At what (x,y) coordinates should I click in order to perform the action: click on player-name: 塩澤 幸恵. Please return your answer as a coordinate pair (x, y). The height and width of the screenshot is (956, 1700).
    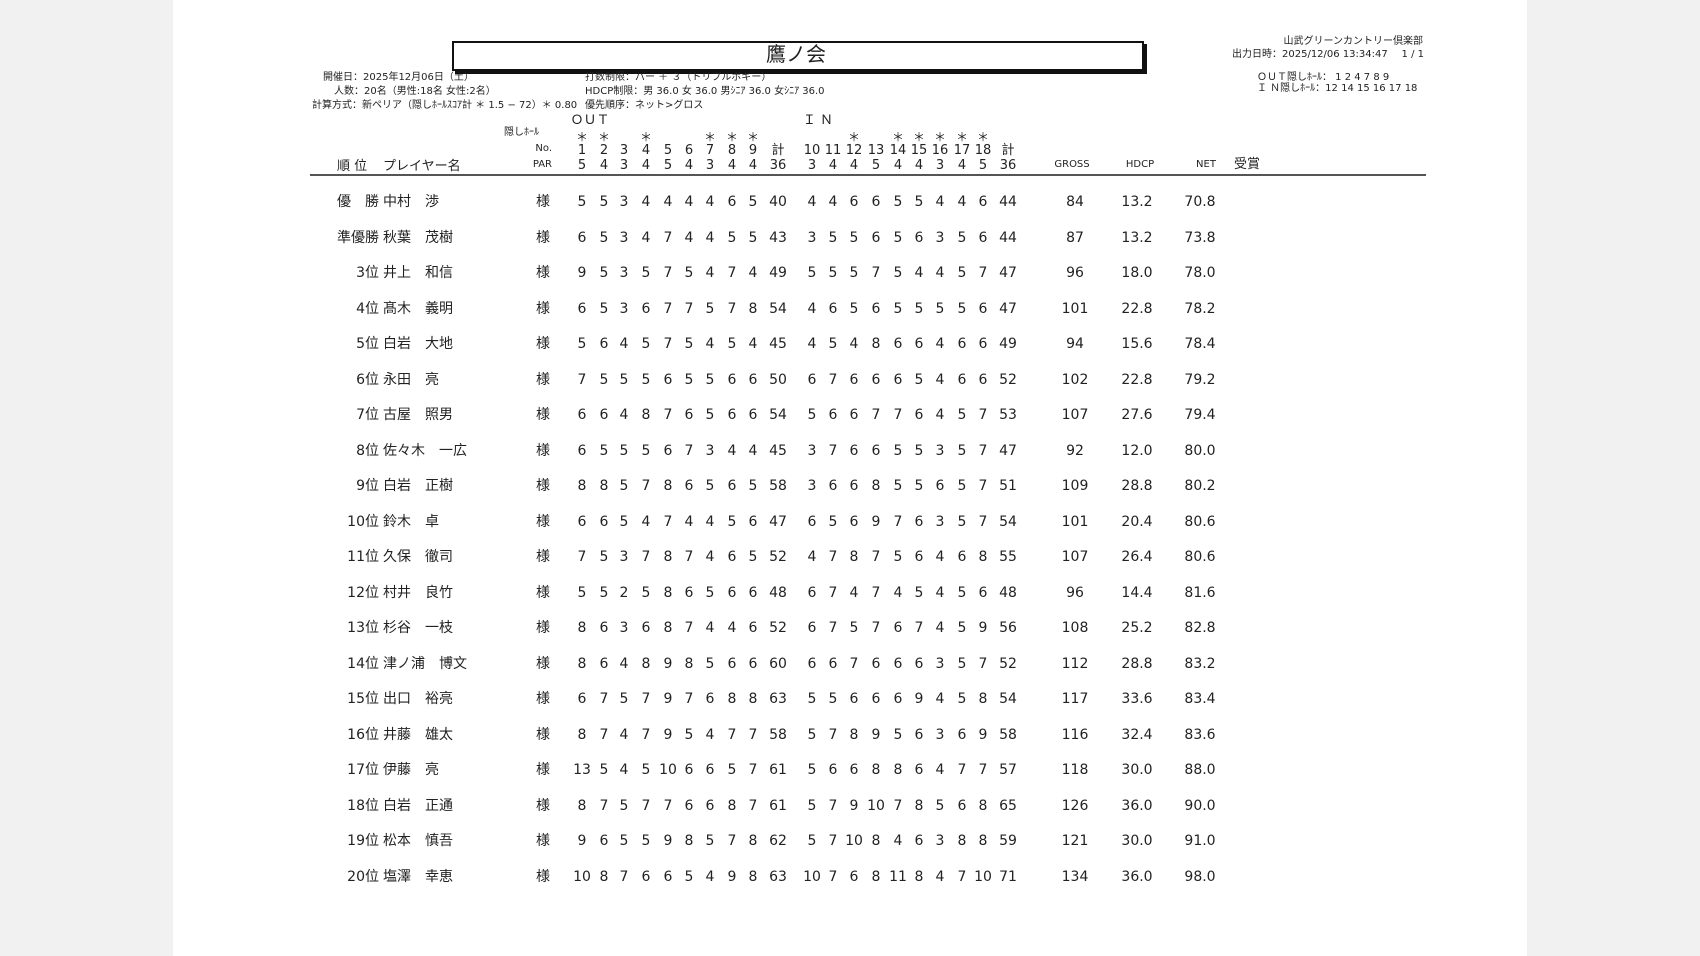
    Looking at the image, I should click on (418, 876).